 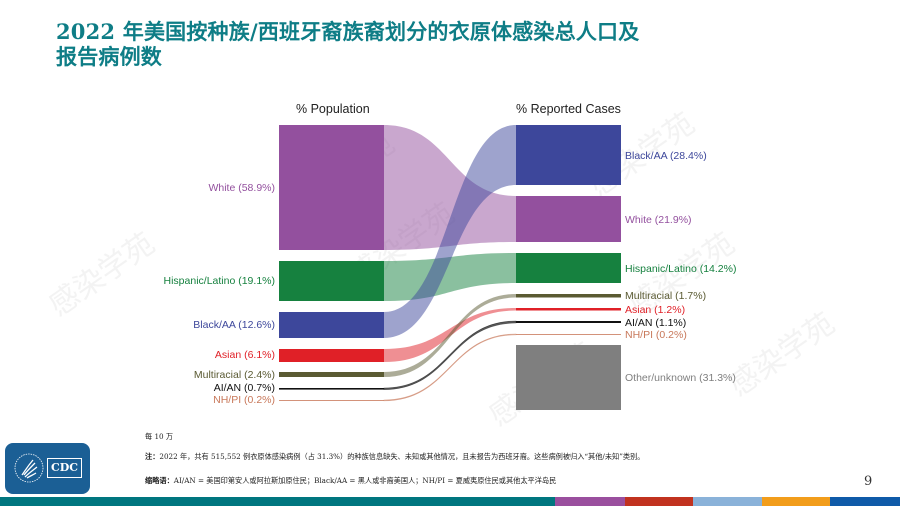 What do you see at coordinates (241, 188) in the screenshot?
I see `left-label-white: White (58.9%)` at bounding box center [241, 188].